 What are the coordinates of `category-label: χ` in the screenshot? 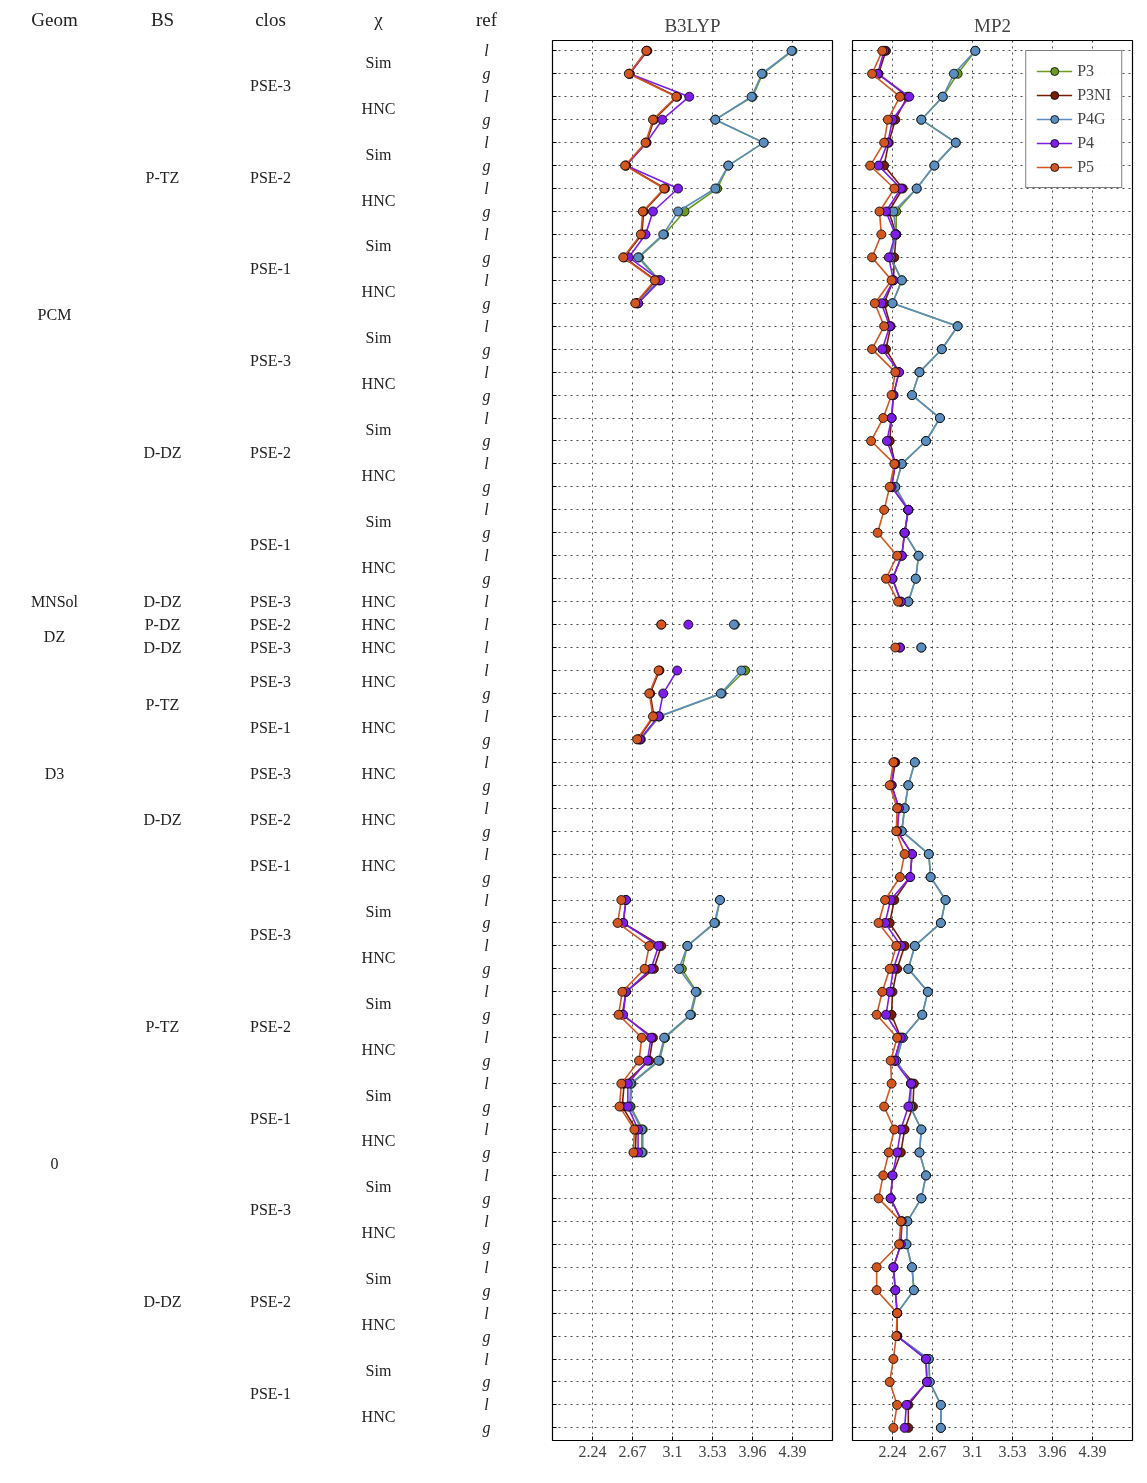 It's located at (378, 19).